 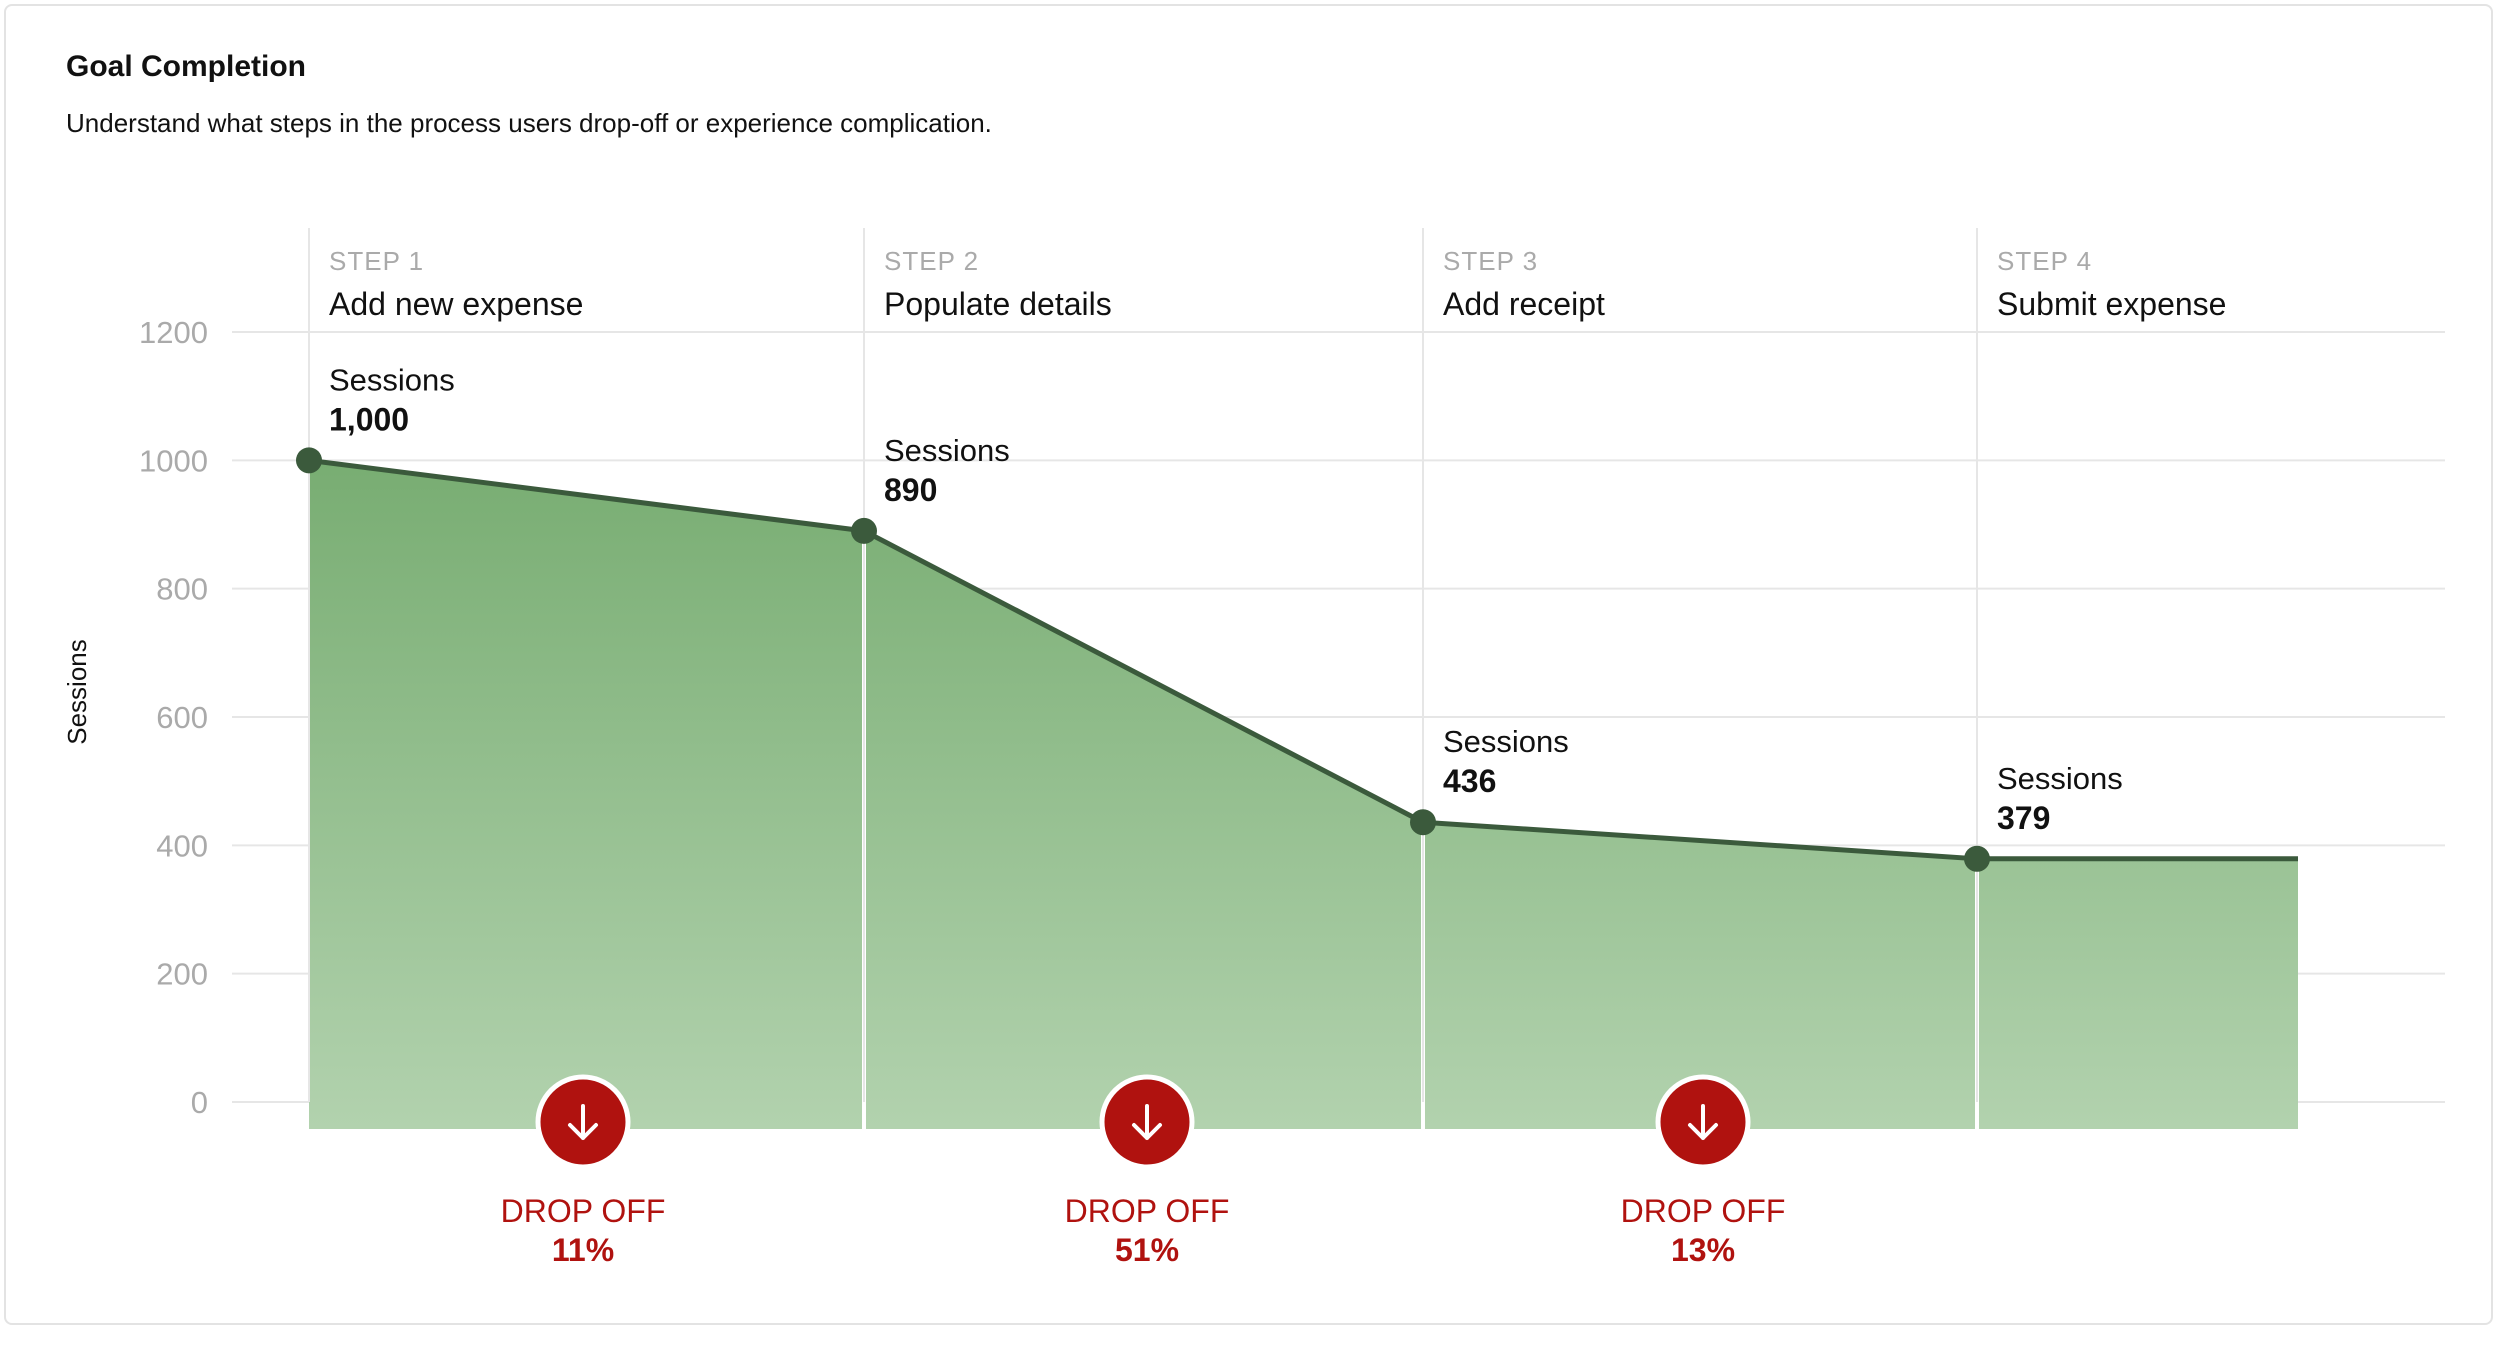 What do you see at coordinates (1469, 781) in the screenshot?
I see `sessions-value: 436` at bounding box center [1469, 781].